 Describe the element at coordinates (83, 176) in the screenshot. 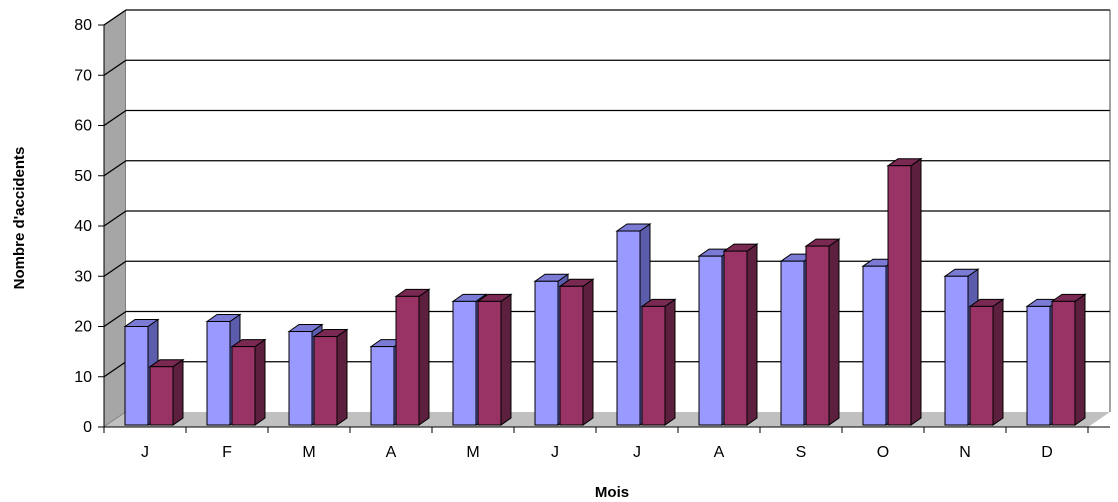

I see `y-tick-label: 50` at that location.